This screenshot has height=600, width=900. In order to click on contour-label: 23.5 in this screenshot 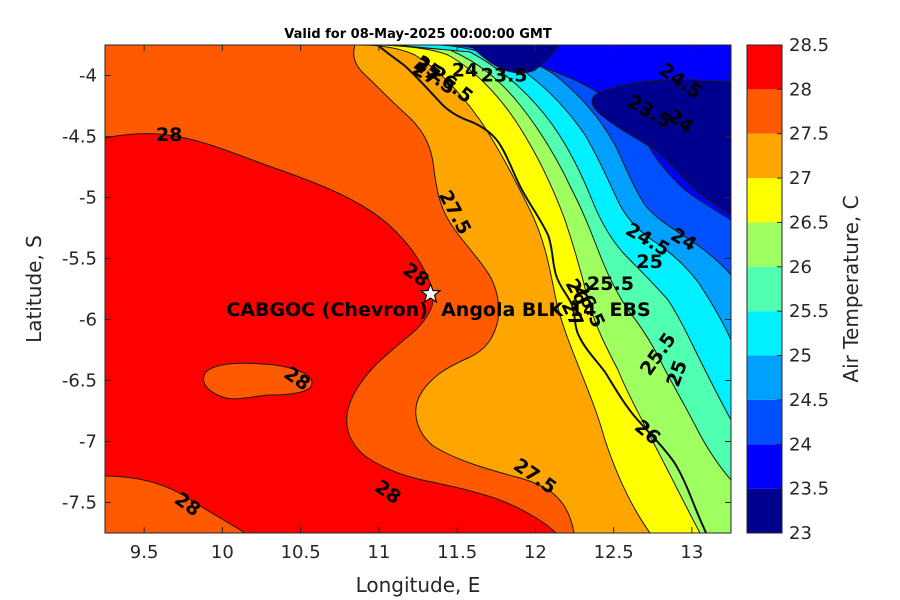, I will do `click(504, 75)`.